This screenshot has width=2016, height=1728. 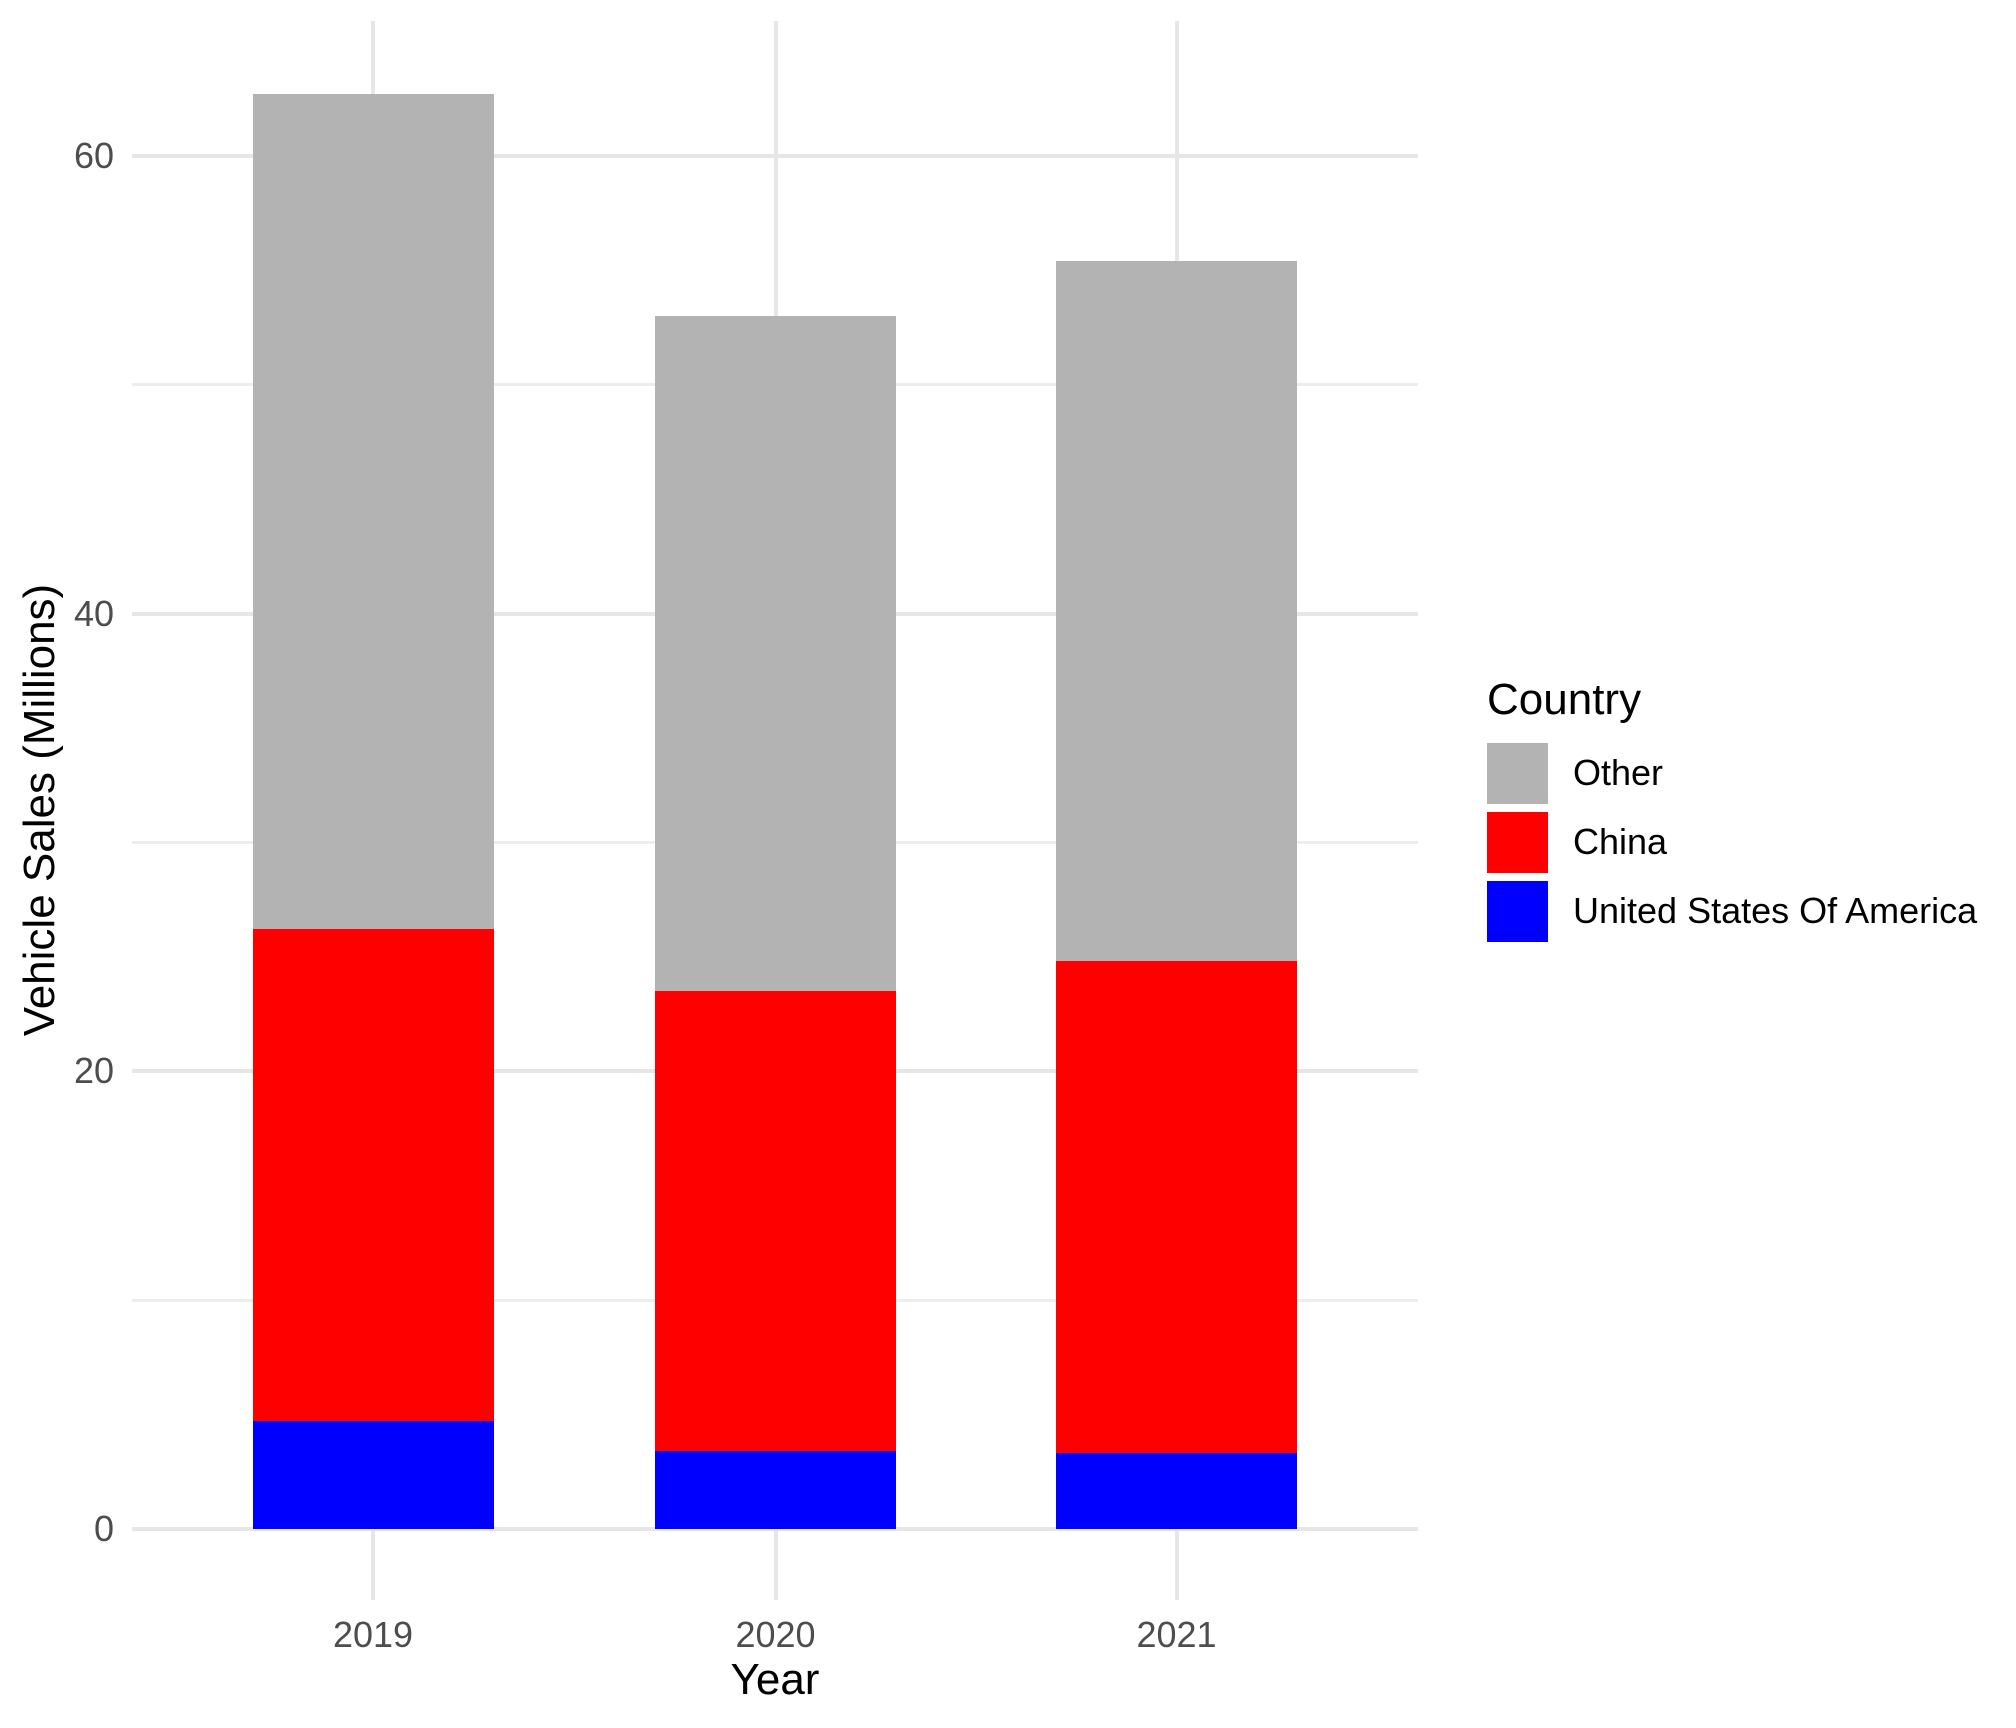 I want to click on legend-label-china: China, so click(x=1620, y=841).